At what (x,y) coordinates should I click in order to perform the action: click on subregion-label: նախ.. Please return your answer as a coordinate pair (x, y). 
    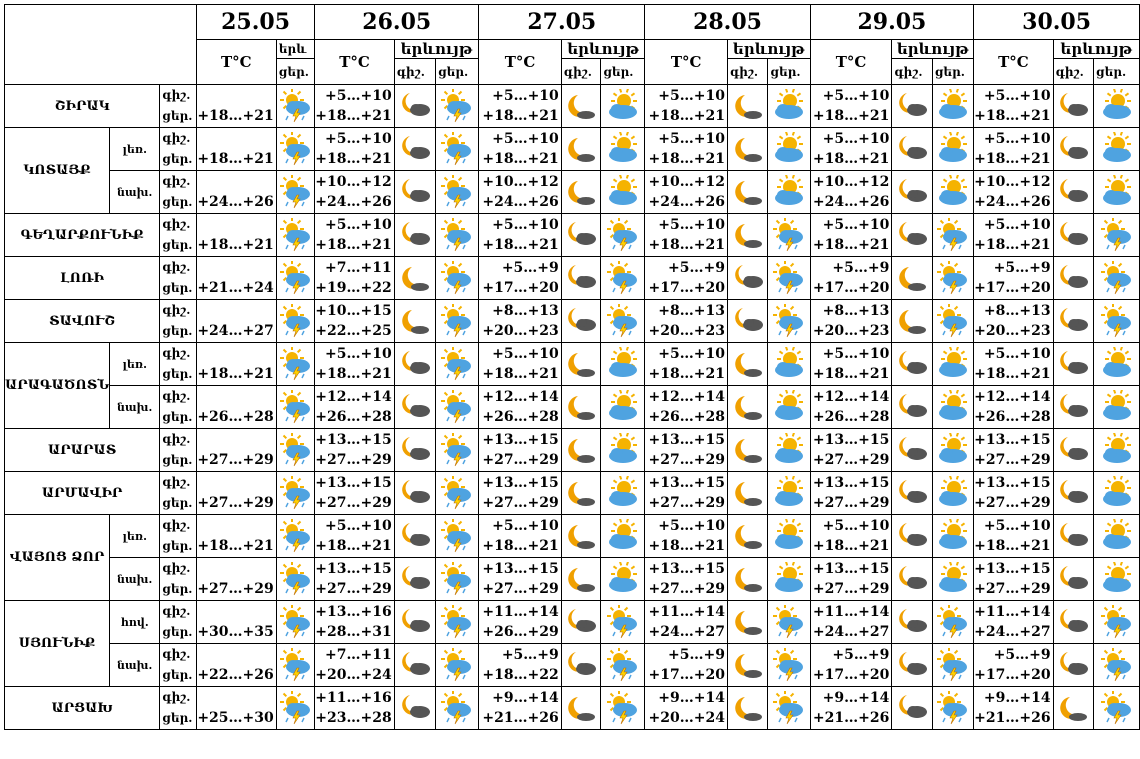
    Looking at the image, I should click on (135, 665).